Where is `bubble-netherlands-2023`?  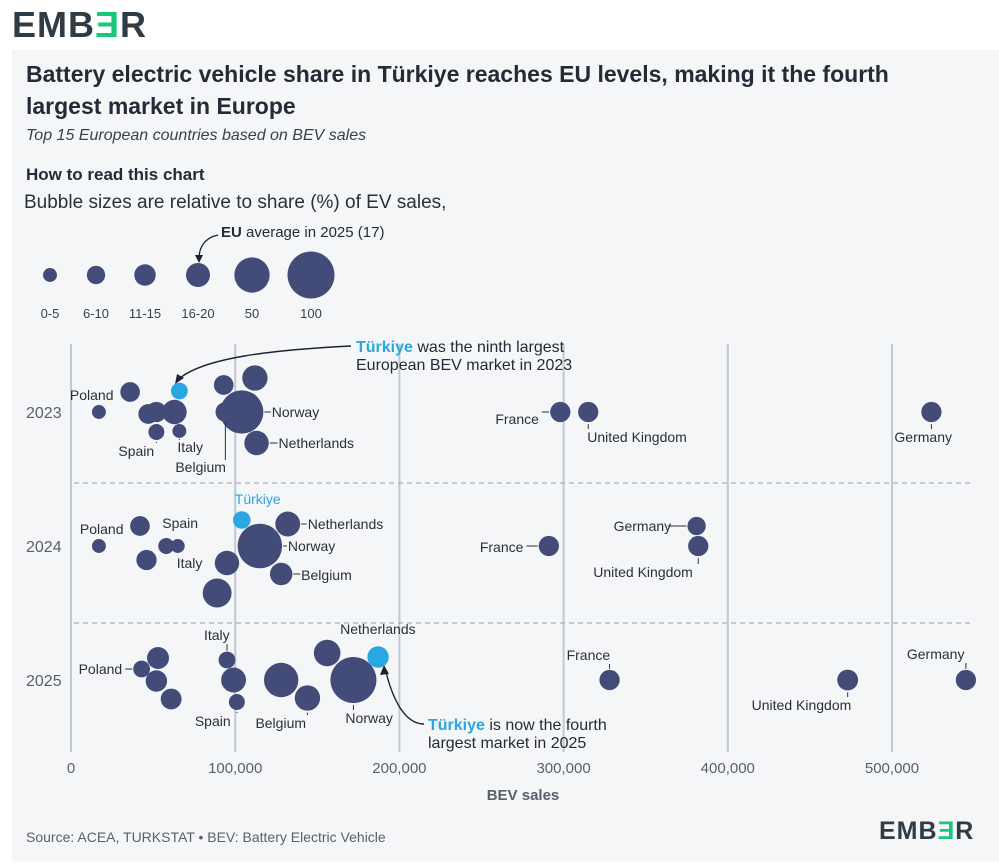
bubble-netherlands-2023 is located at coordinates (256, 443).